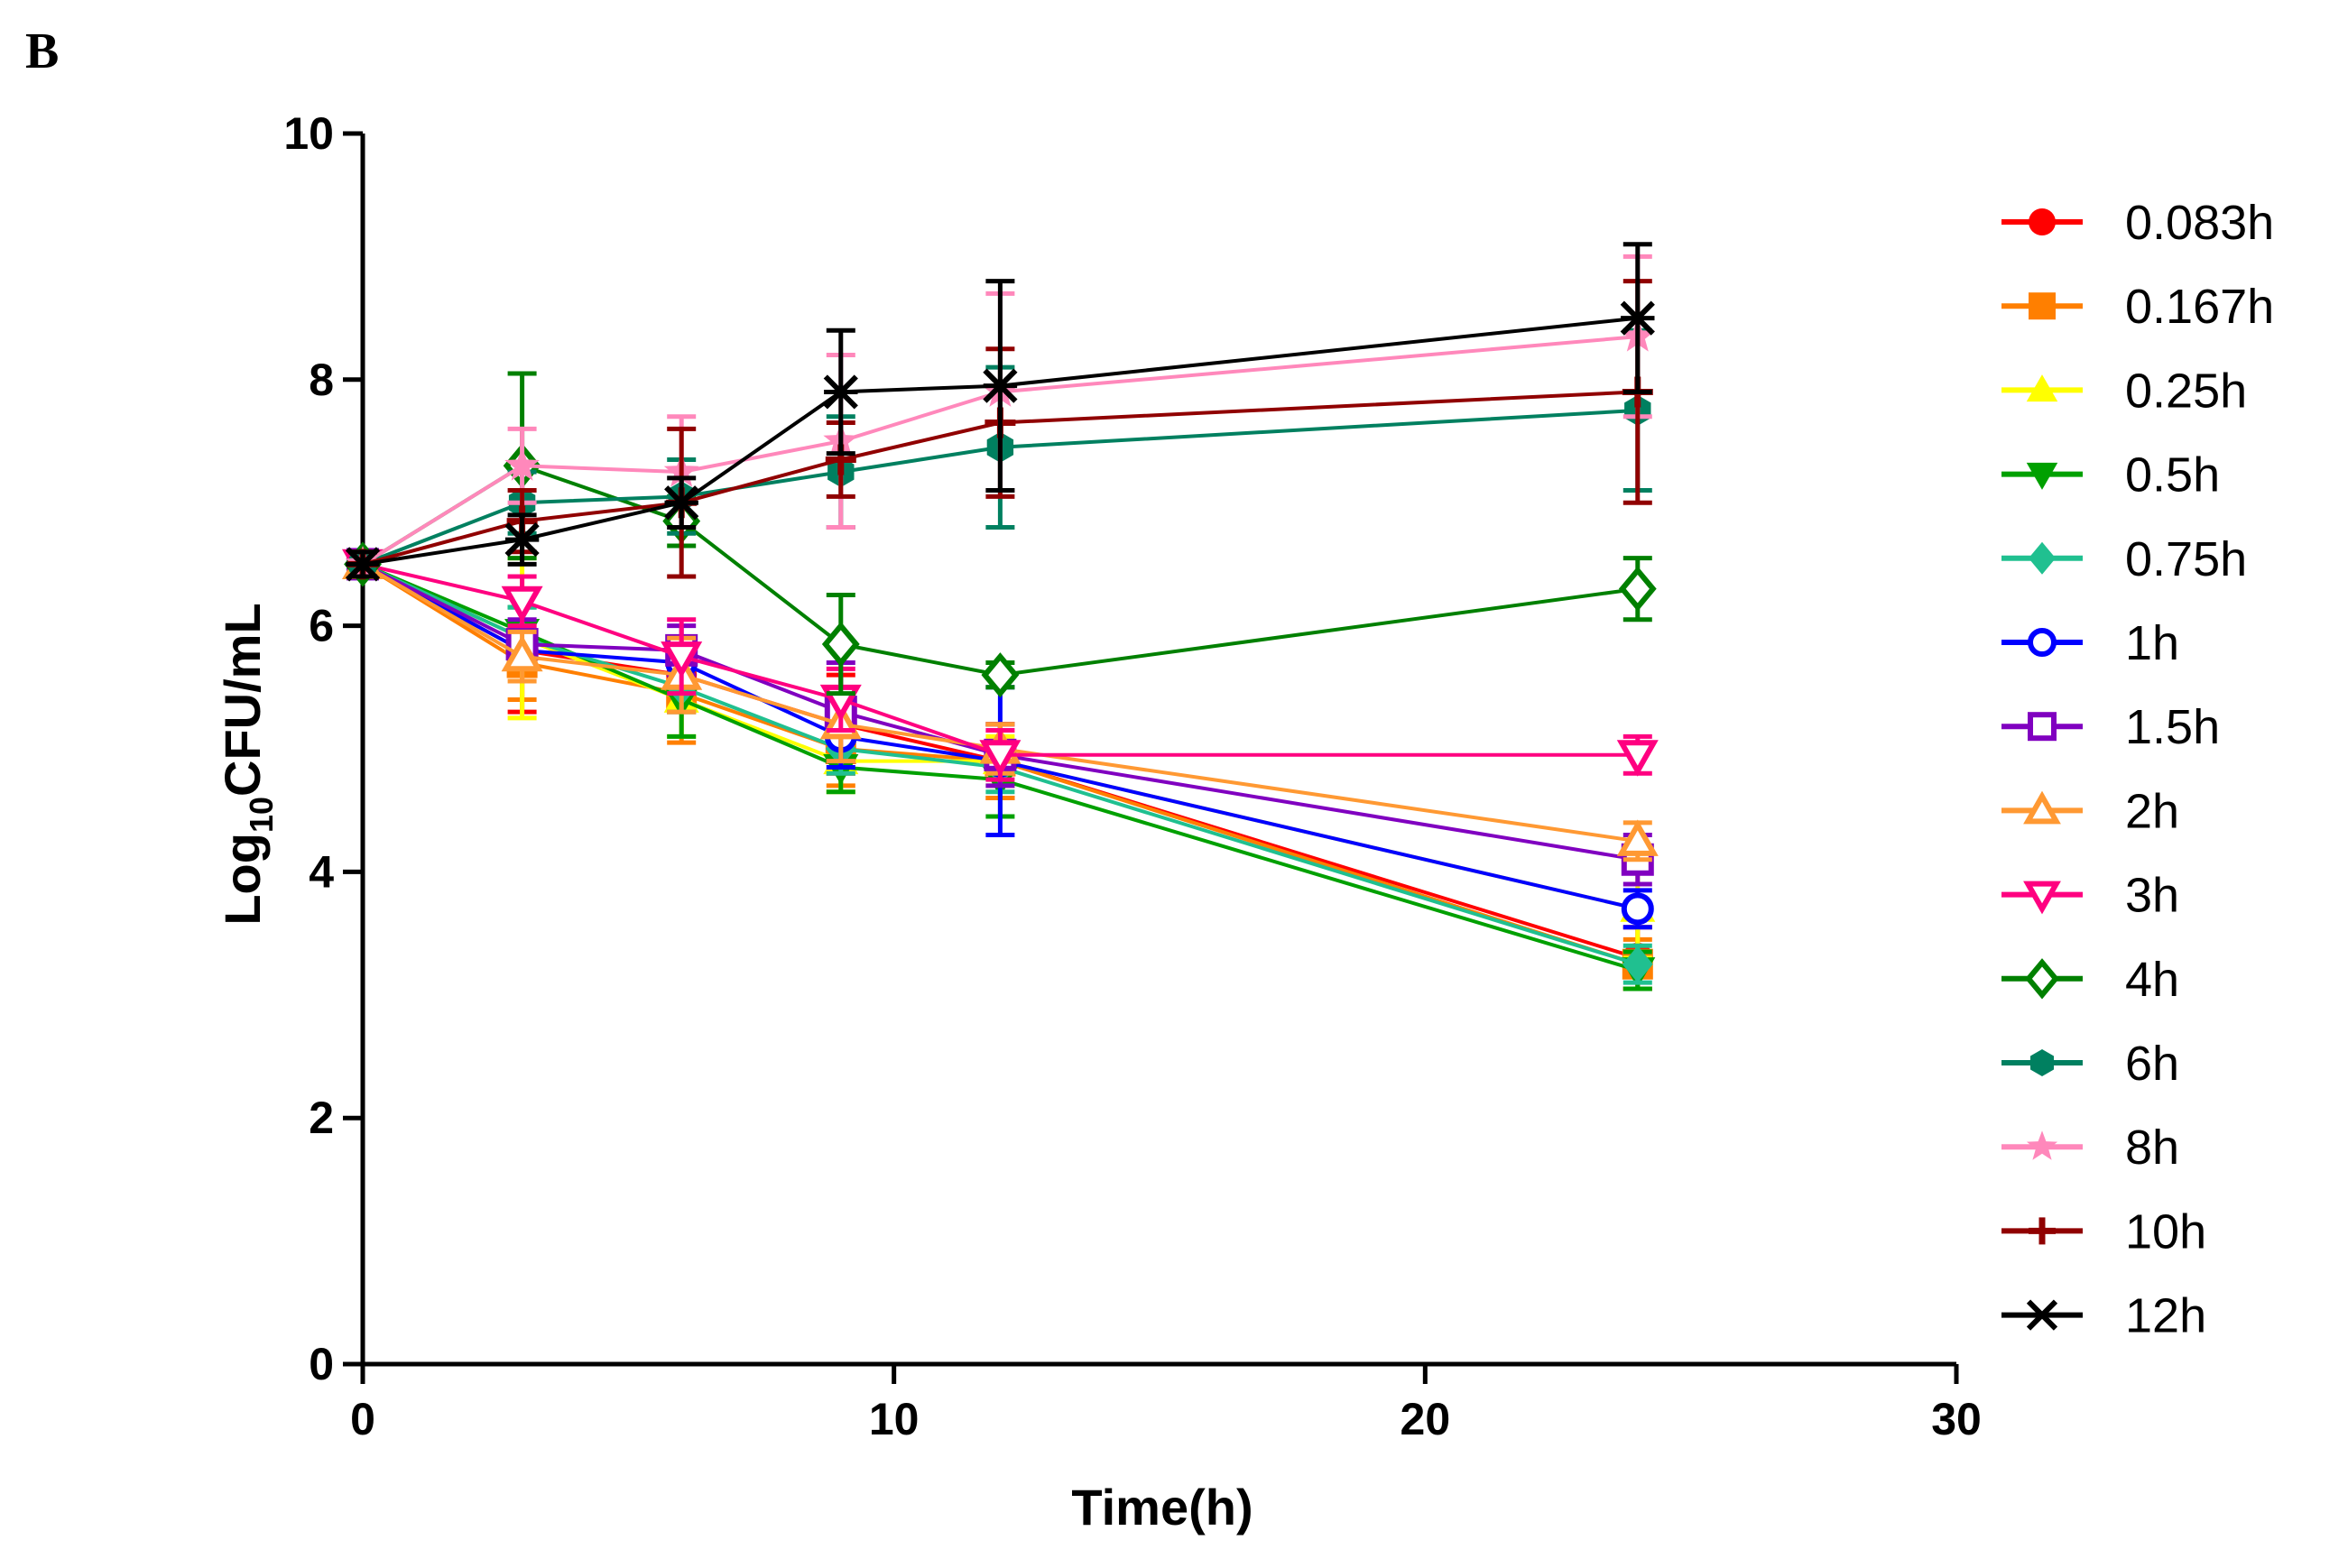 The height and width of the screenshot is (1568, 2348). I want to click on legend-item: 12h, so click(2103, 1316).